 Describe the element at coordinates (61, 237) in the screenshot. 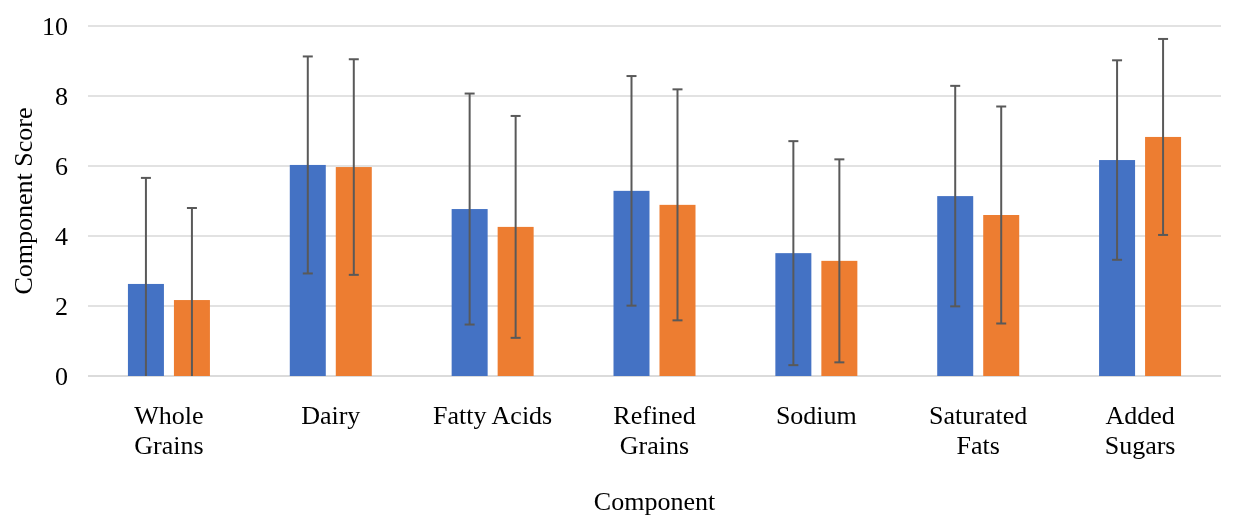

I see `y-tick-label: 4` at that location.